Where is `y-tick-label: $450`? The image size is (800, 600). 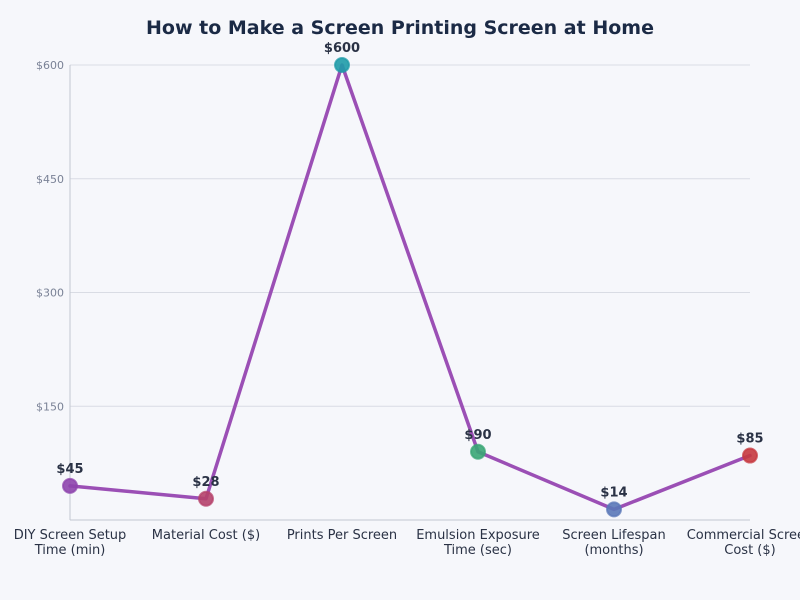 y-tick-label: $450 is located at coordinates (50, 179).